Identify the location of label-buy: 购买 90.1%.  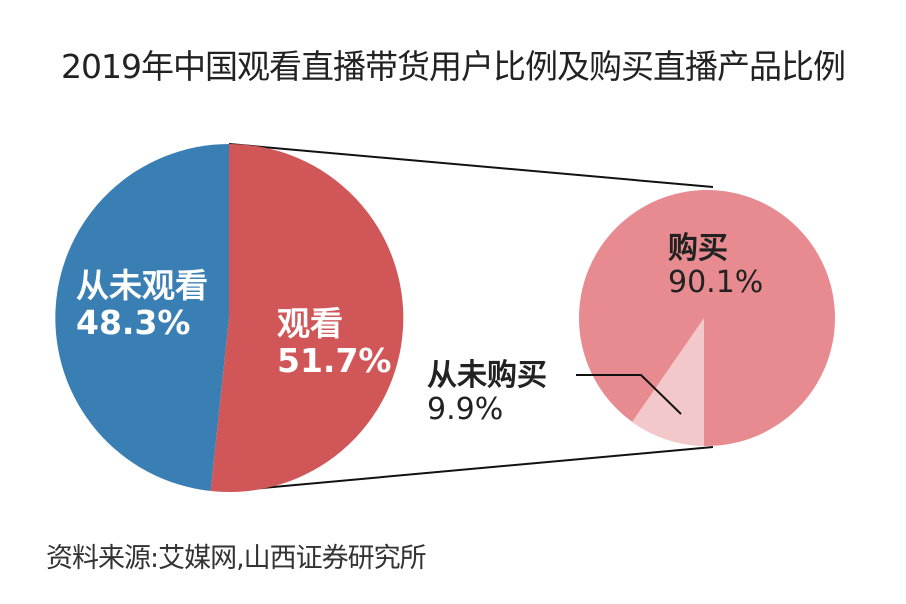
(715, 265).